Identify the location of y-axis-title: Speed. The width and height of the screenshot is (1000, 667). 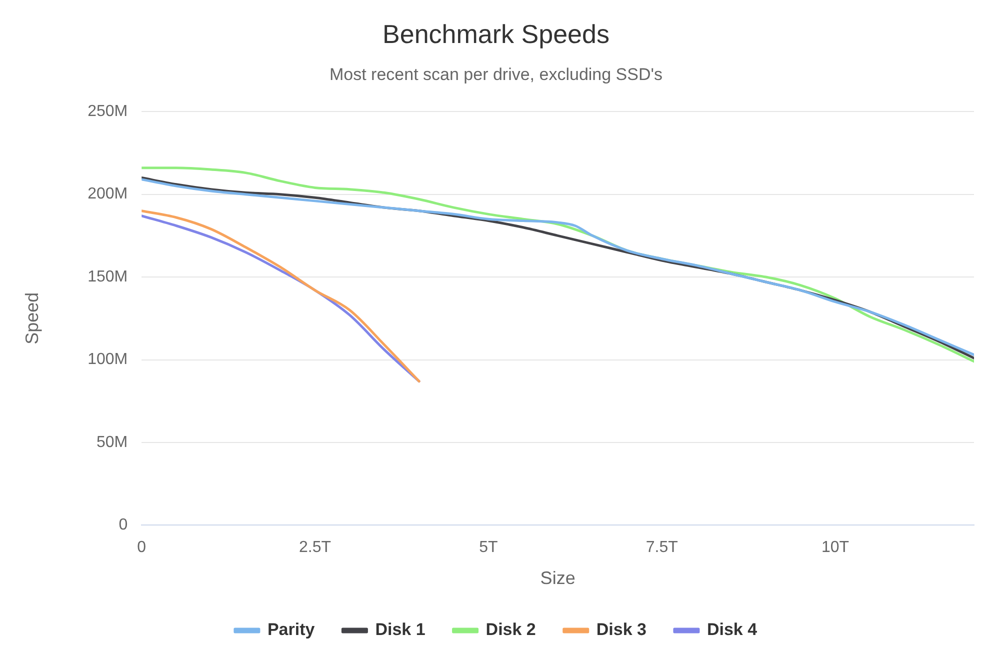
(32, 318).